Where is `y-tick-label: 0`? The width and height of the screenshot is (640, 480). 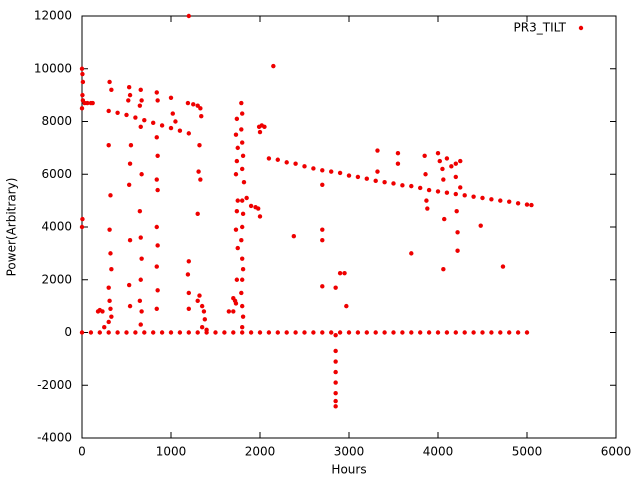 y-tick-label: 0 is located at coordinates (68, 332).